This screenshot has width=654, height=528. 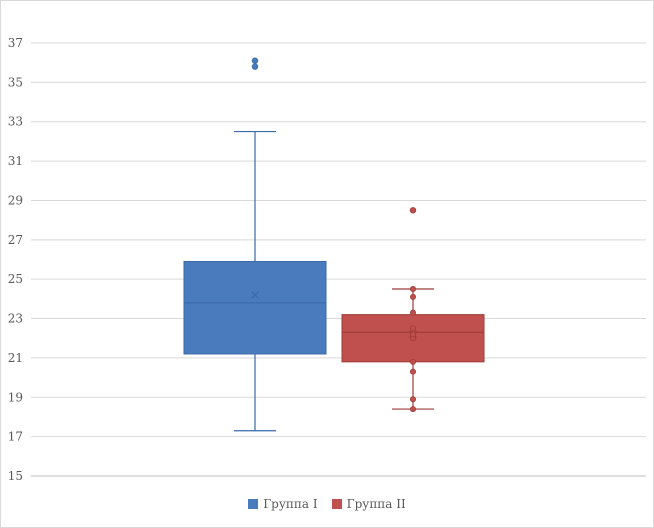 I want to click on y-tick-label: 23, so click(x=15, y=319).